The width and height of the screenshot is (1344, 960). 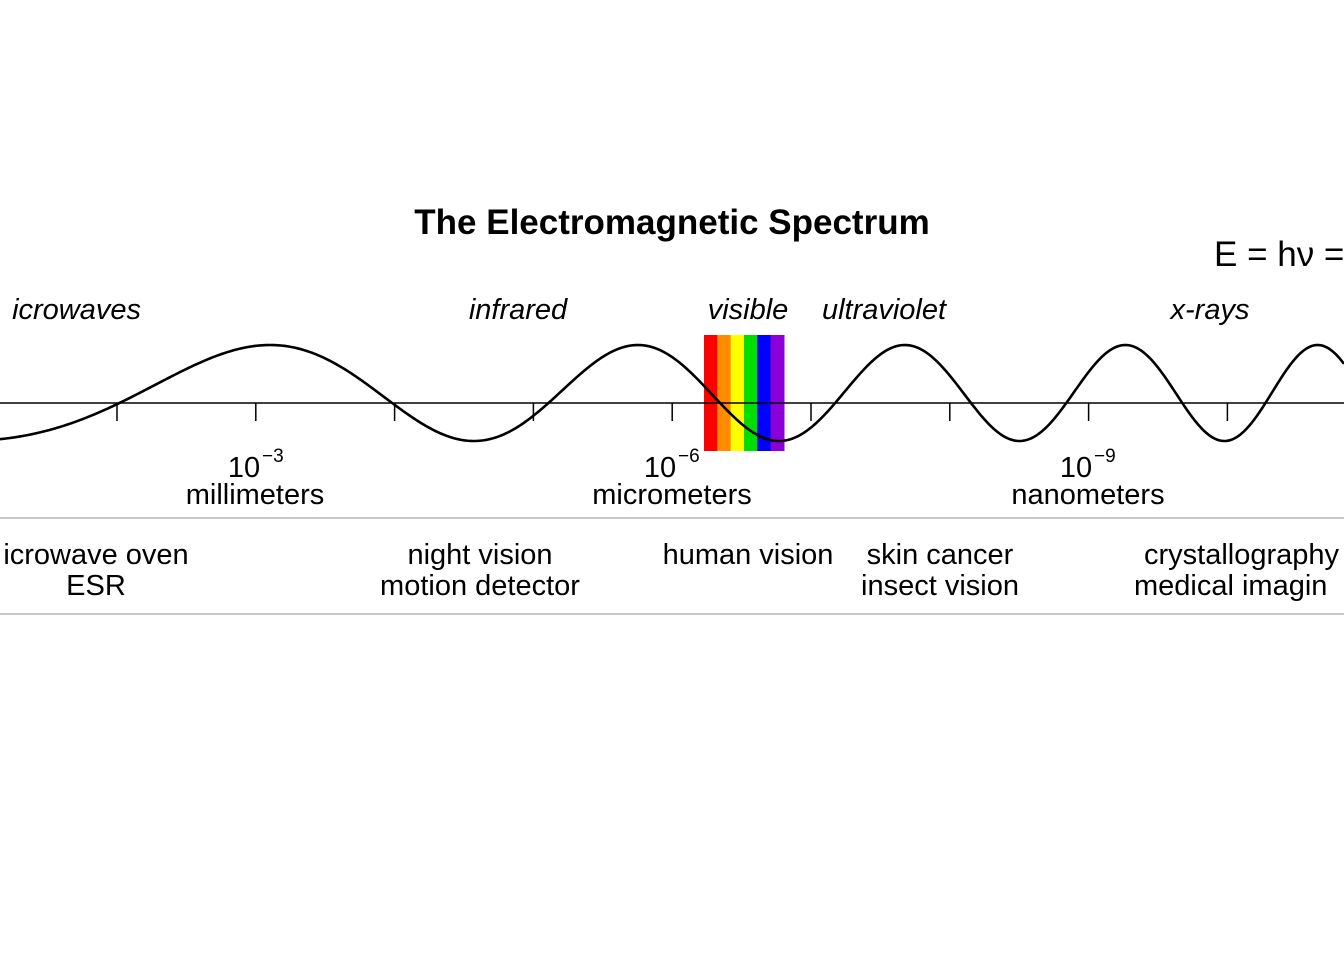 I want to click on scale-base-nanometers: 10, so click(x=1076, y=468).